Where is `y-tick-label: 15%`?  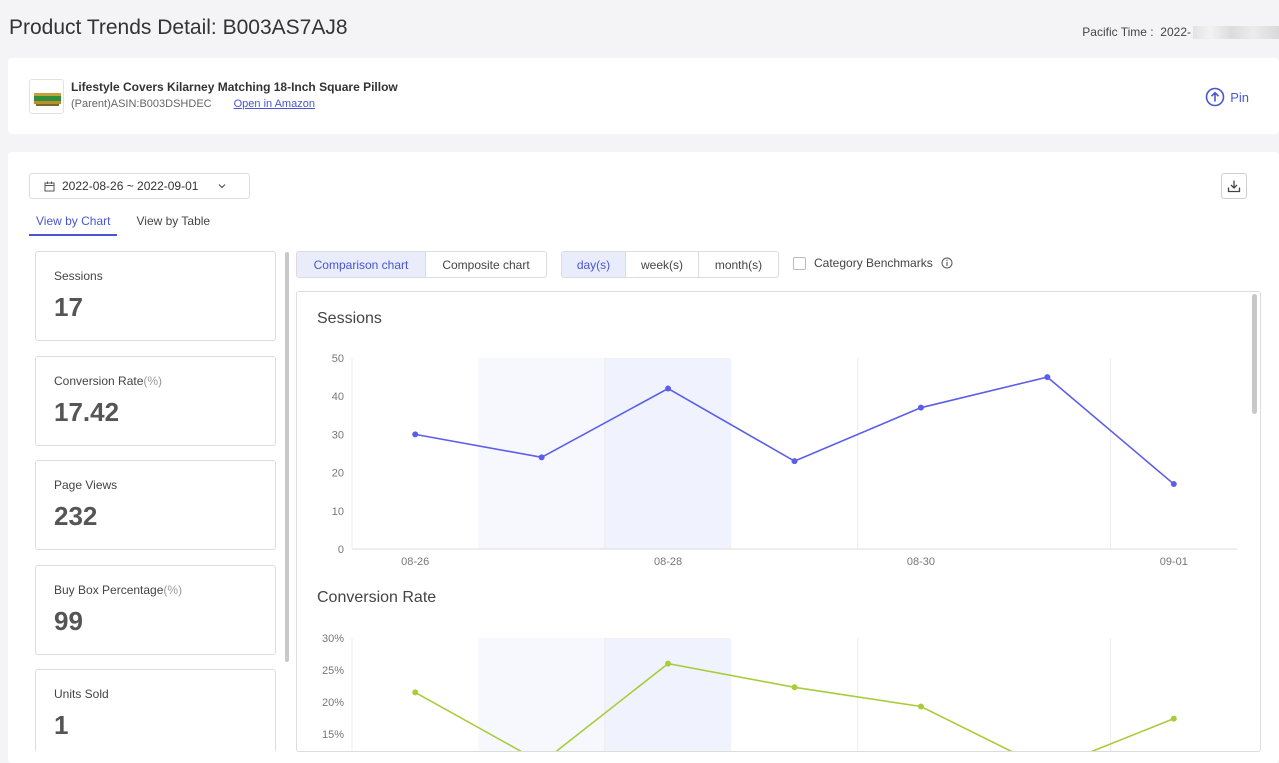 y-tick-label: 15% is located at coordinates (333, 735).